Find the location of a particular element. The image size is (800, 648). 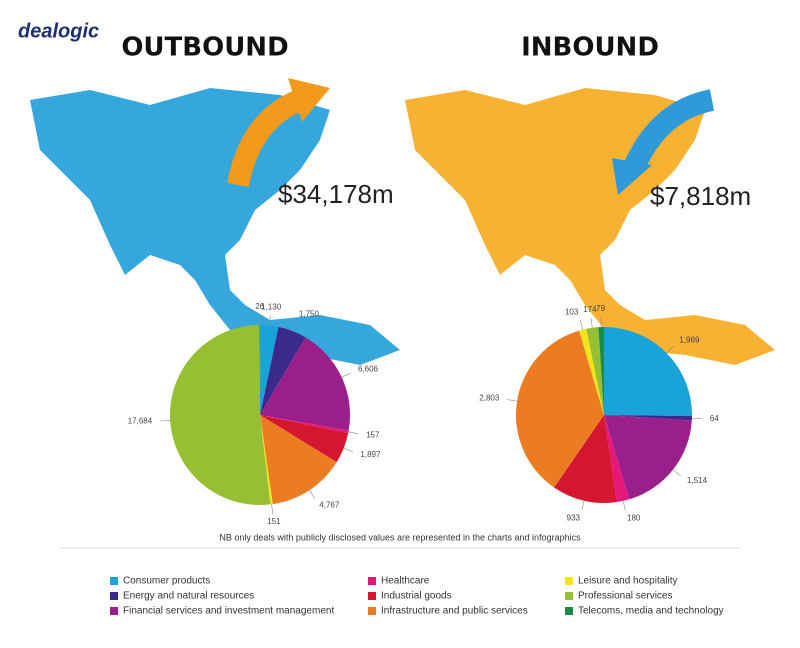

value-label: 64 is located at coordinates (714, 418).